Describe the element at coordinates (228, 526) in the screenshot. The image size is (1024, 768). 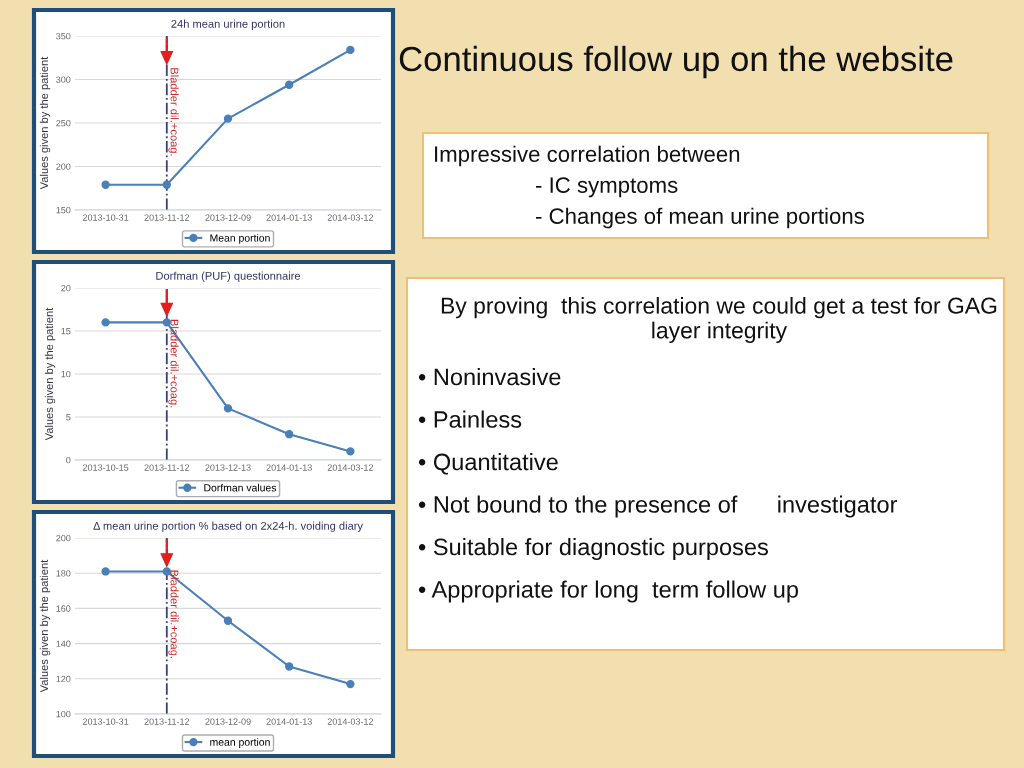
I see `chart-title: Δ mean urine portion % based on 2x24-h. voiding diary` at that location.